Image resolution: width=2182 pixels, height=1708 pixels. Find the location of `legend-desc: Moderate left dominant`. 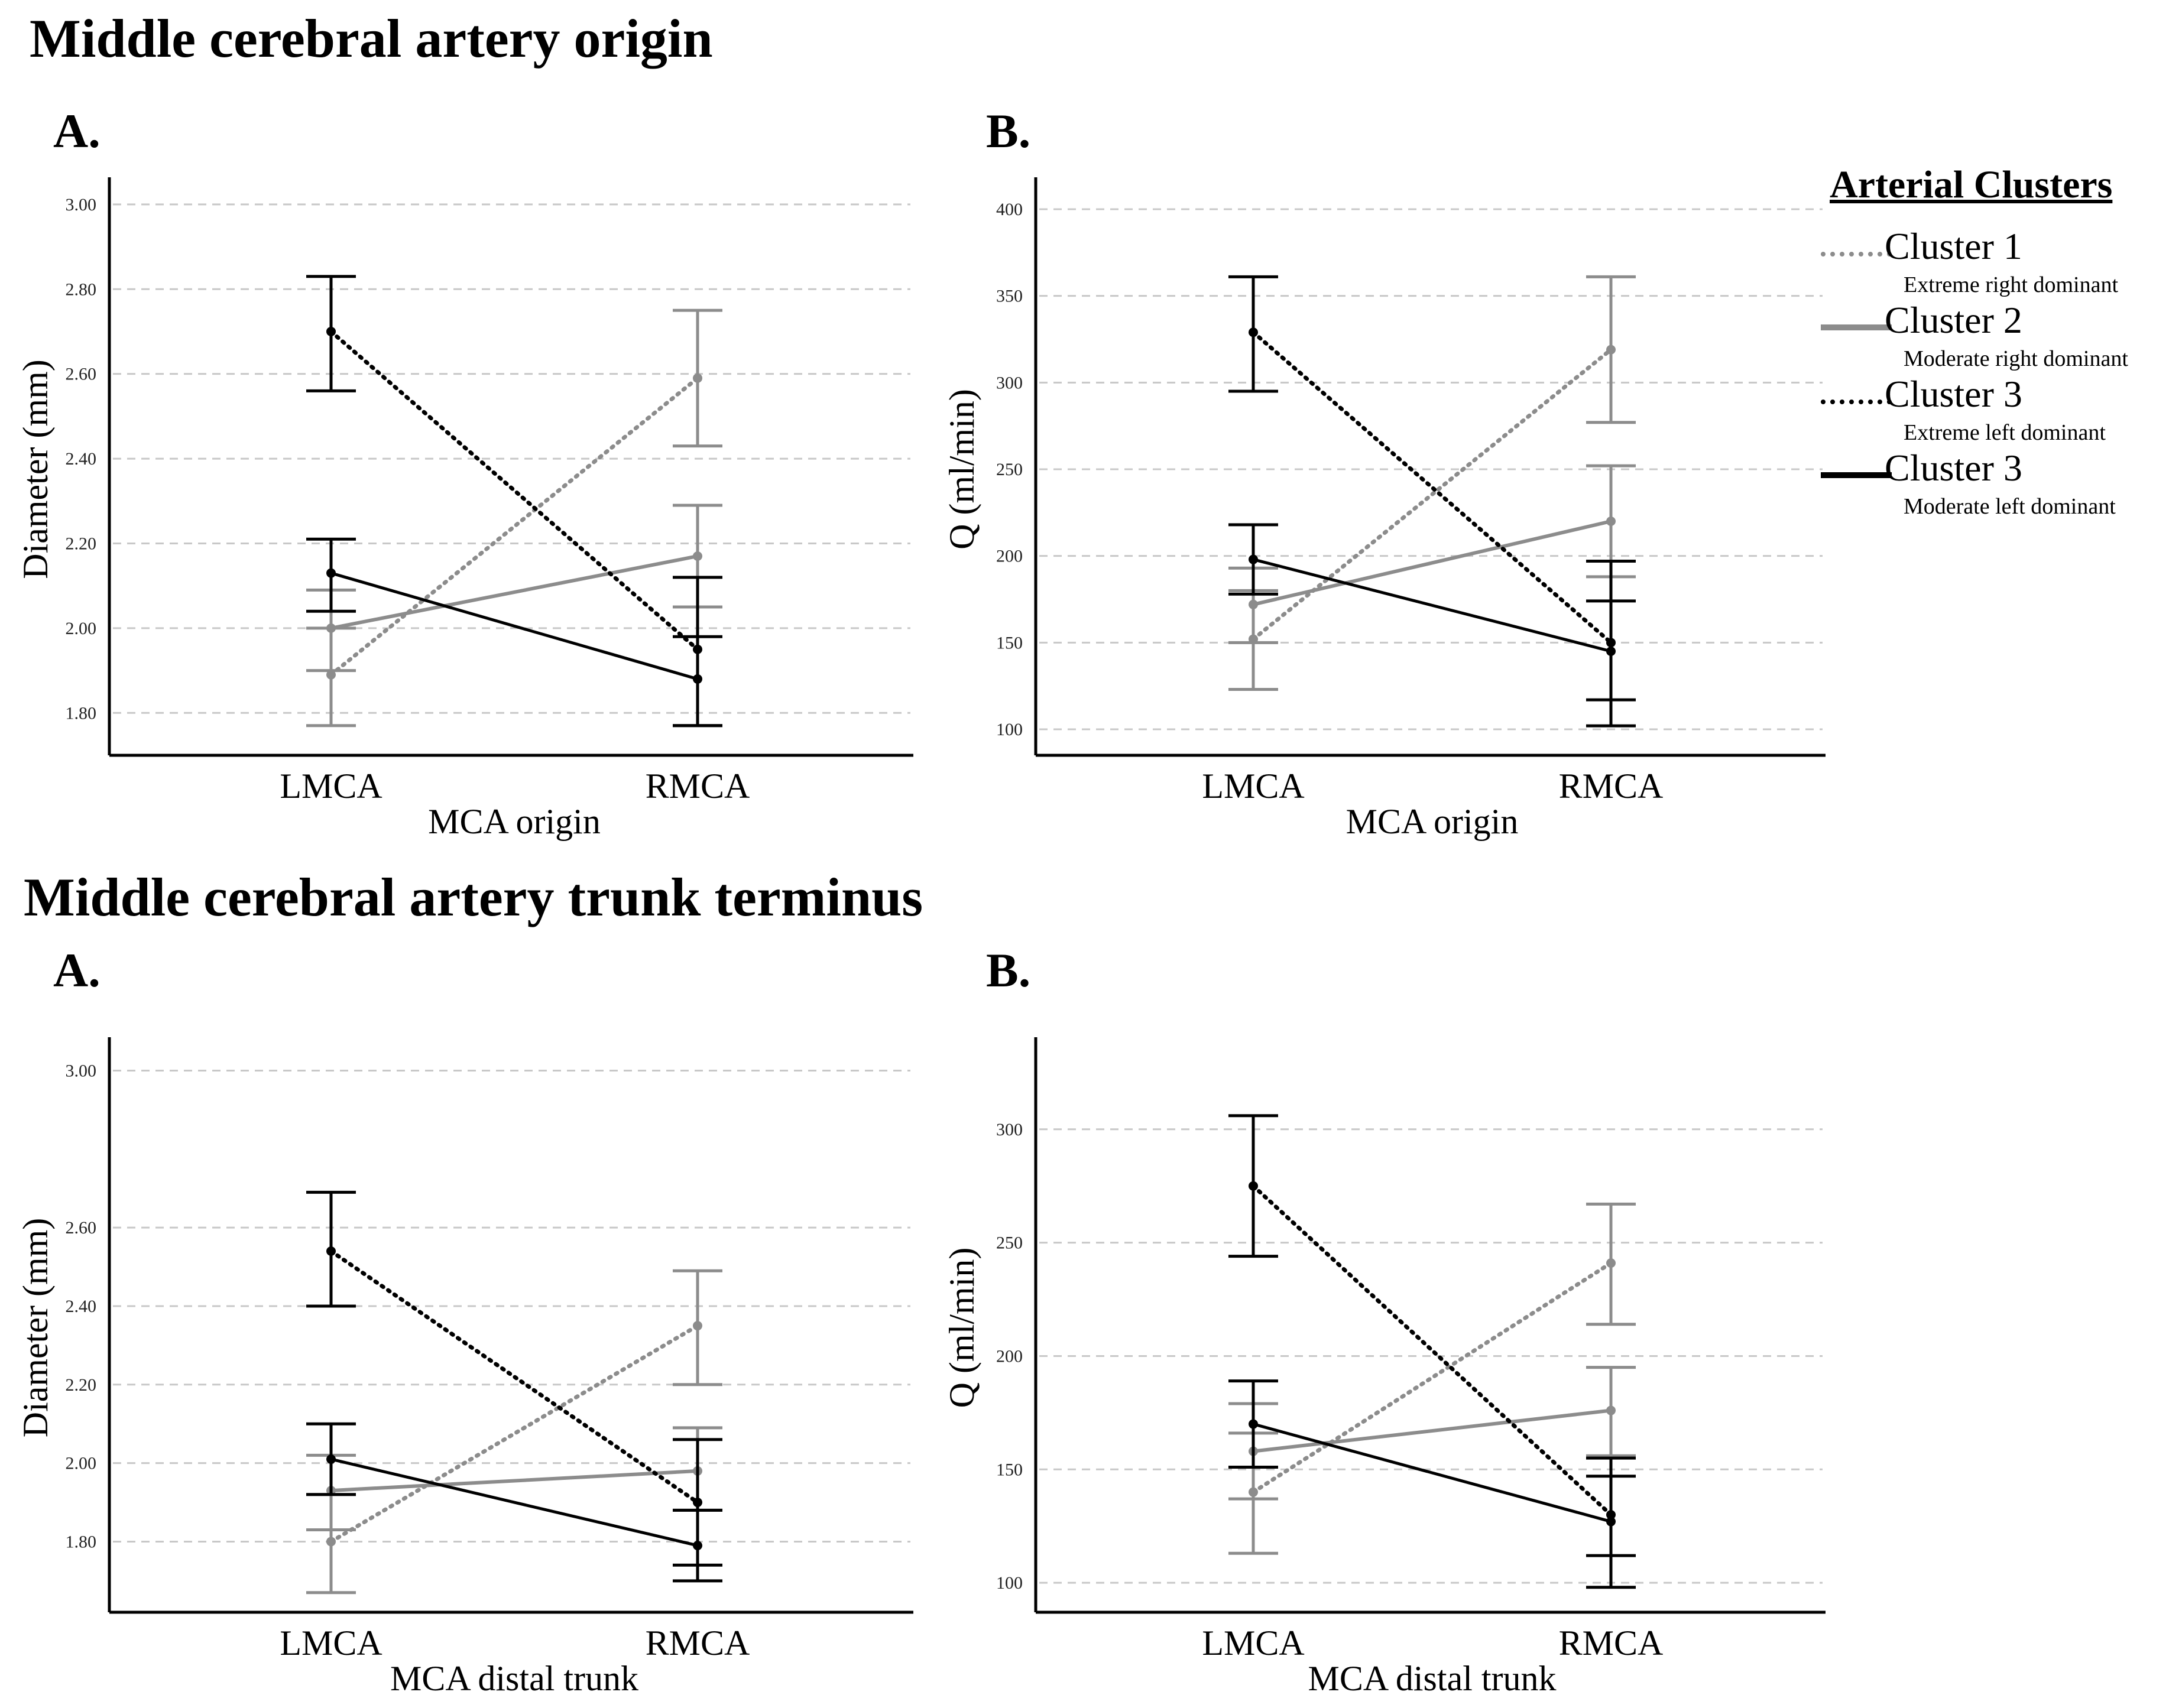

legend-desc: Moderate left dominant is located at coordinates (2010, 506).